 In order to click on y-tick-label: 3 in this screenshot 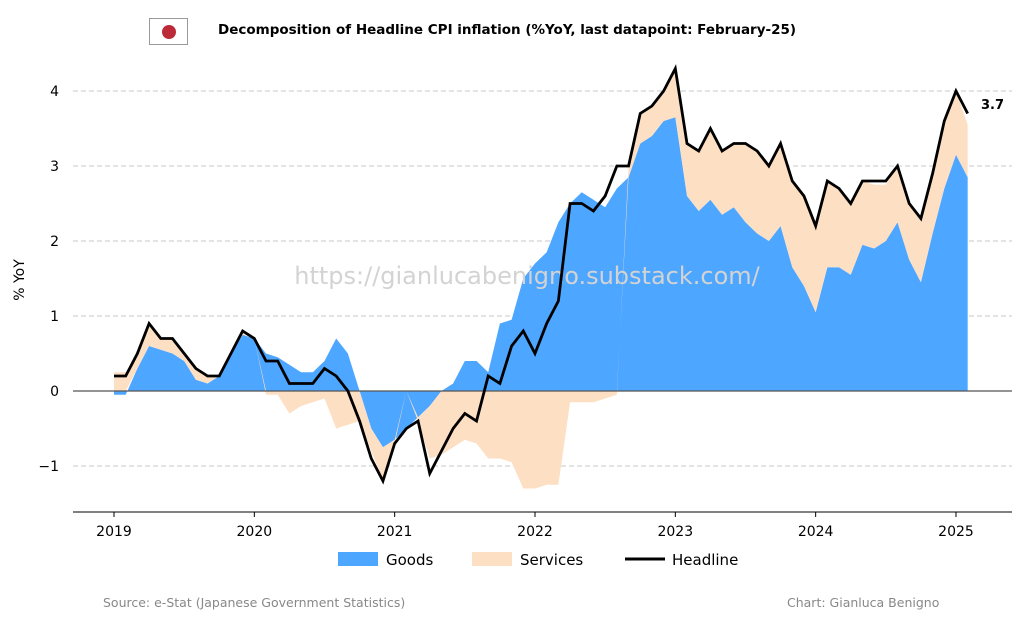, I will do `click(54, 167)`.